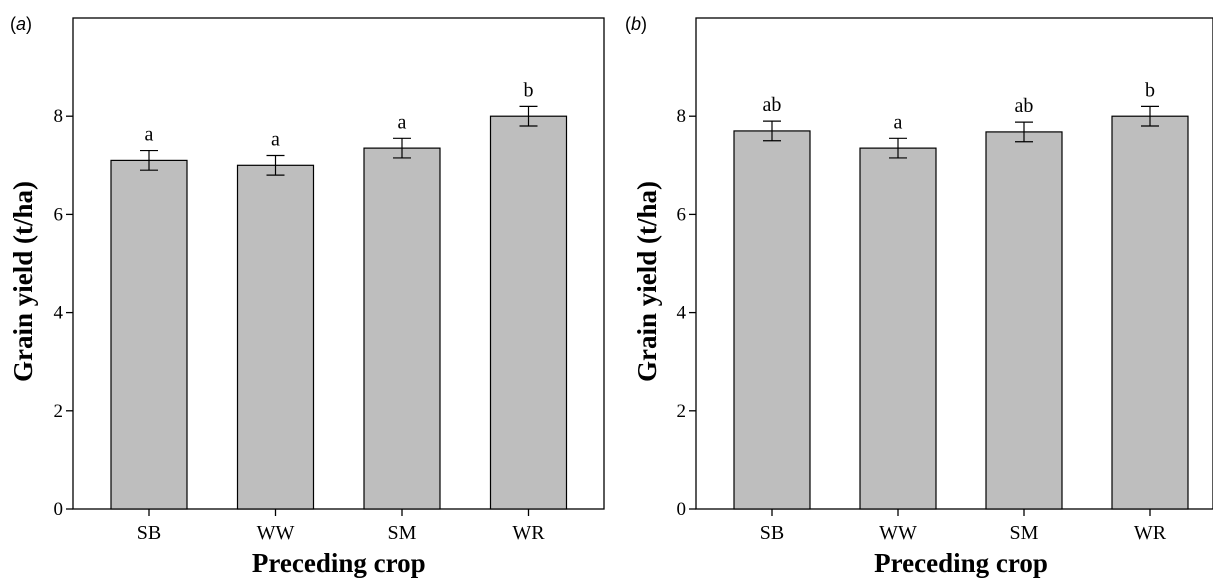 The height and width of the screenshot is (579, 1213). I want to click on panel-tag: (a), so click(21, 24).